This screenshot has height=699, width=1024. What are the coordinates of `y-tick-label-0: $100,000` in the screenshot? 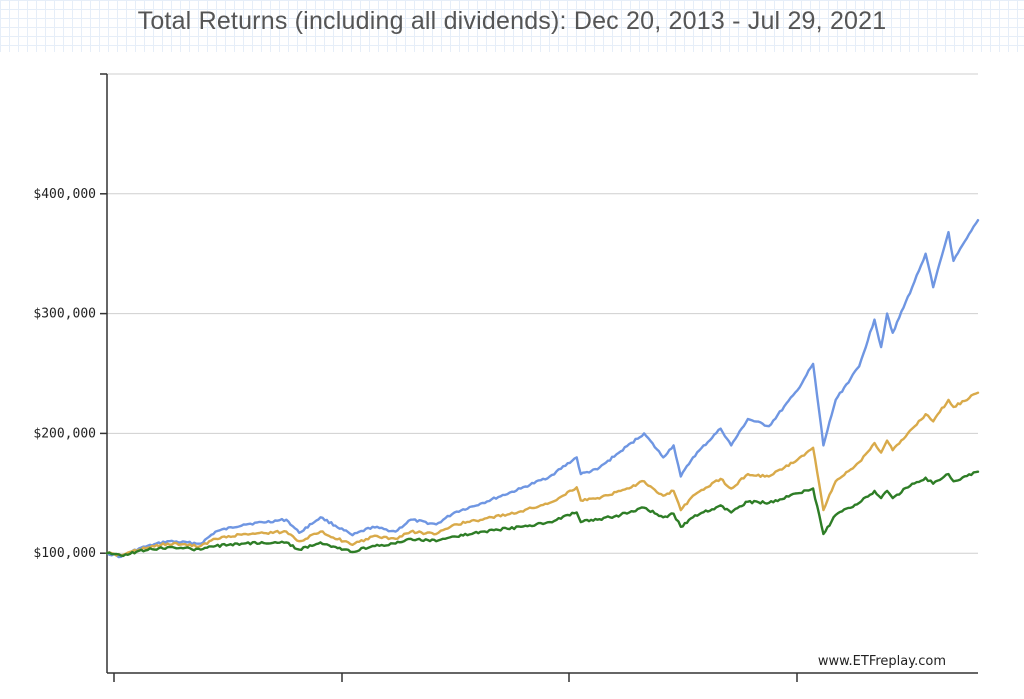 It's located at (64, 553).